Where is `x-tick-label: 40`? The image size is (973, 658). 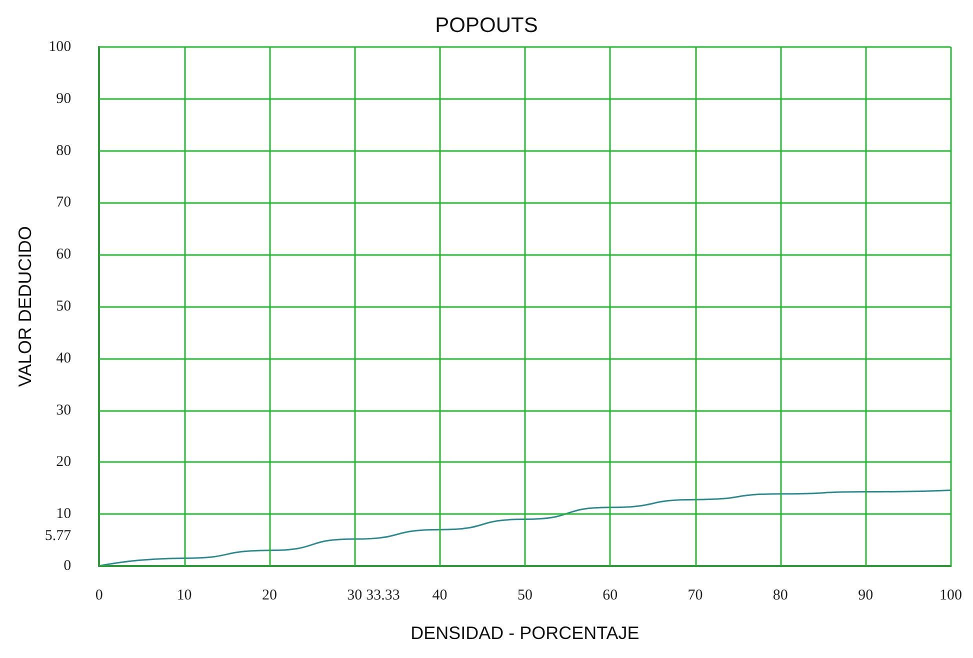
x-tick-label: 40 is located at coordinates (440, 596).